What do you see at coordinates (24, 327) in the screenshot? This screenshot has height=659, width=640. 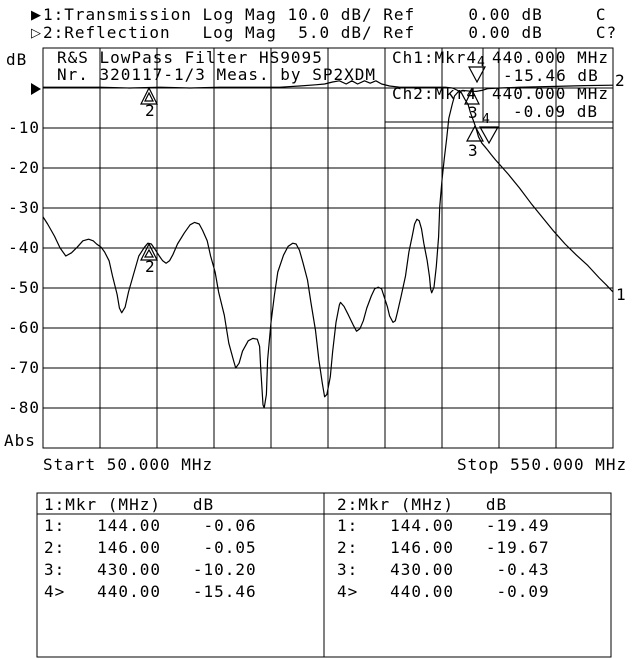 I see `y-tick: -60` at bounding box center [24, 327].